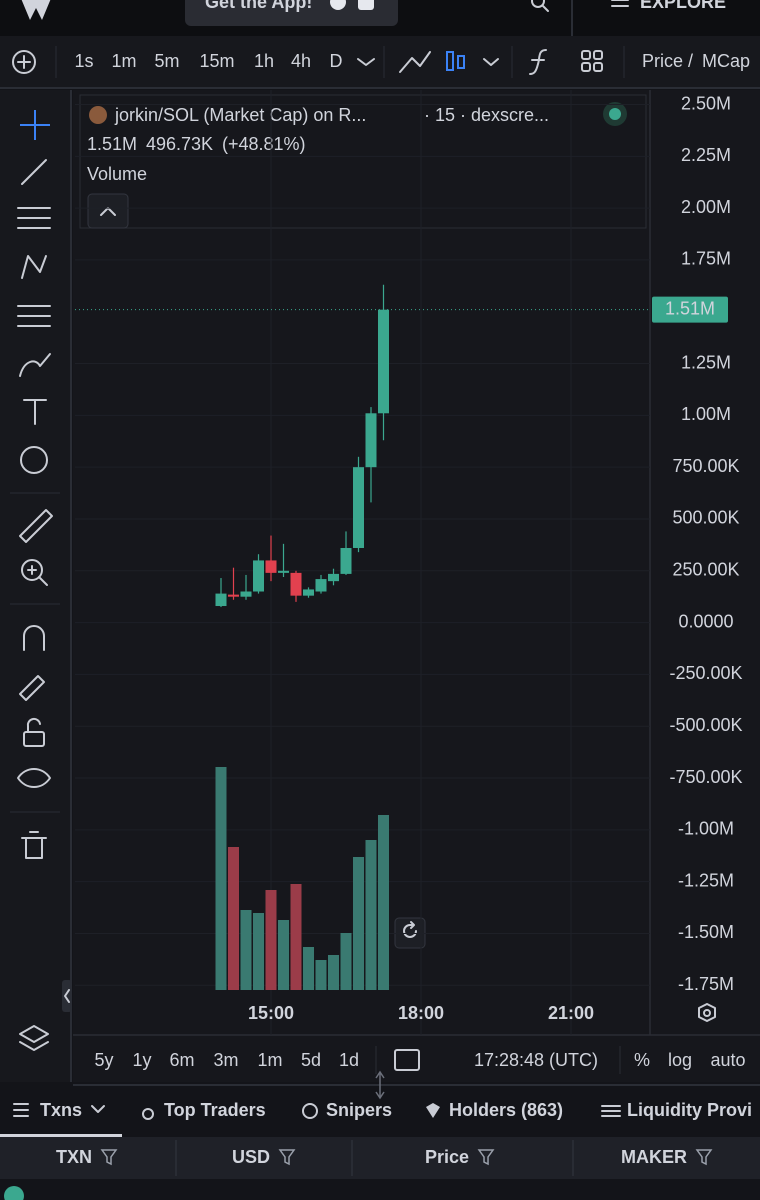 The image size is (760, 1200). I want to click on range-button: 1d, so click(349, 1060).